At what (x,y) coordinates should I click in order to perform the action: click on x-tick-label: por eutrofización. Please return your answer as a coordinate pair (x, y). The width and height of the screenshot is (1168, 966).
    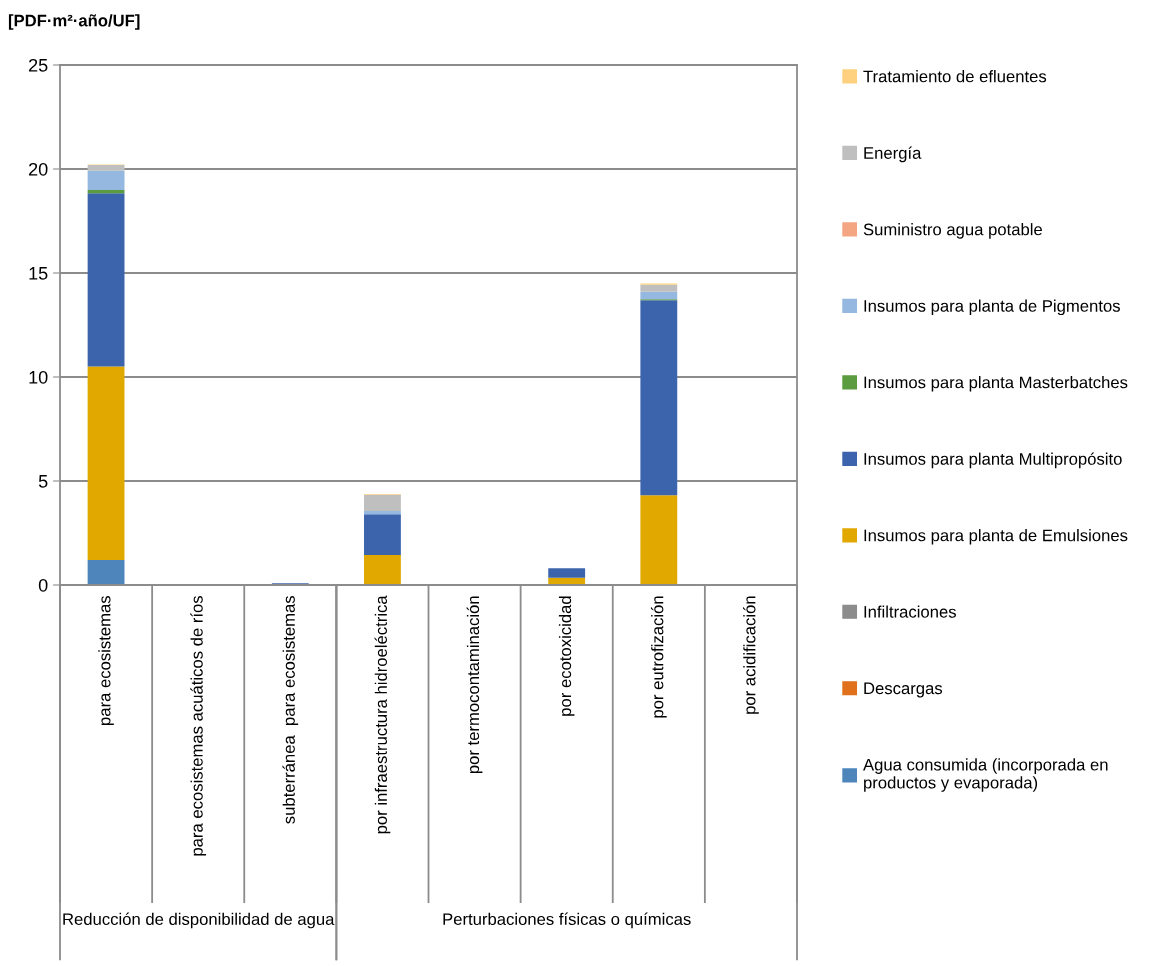
    Looking at the image, I should click on (658, 657).